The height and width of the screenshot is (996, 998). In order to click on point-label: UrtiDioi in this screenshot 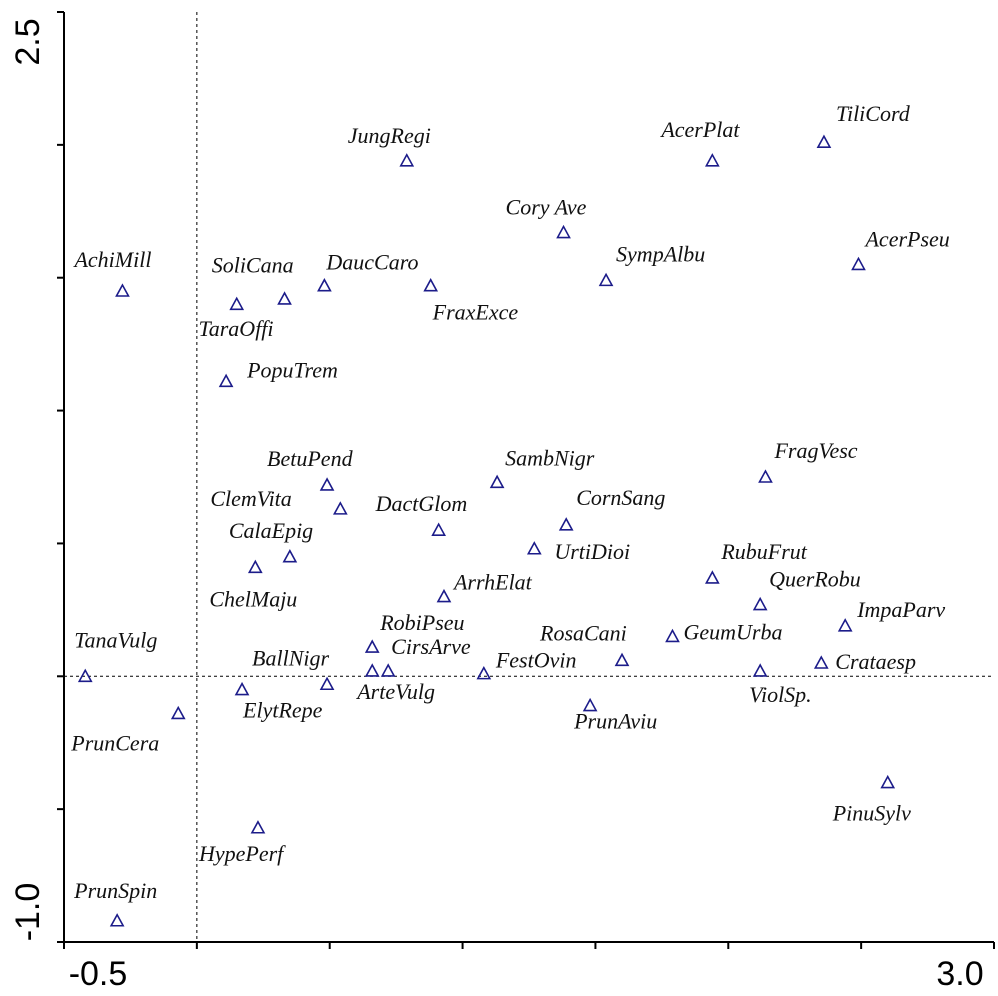, I will do `click(592, 551)`.